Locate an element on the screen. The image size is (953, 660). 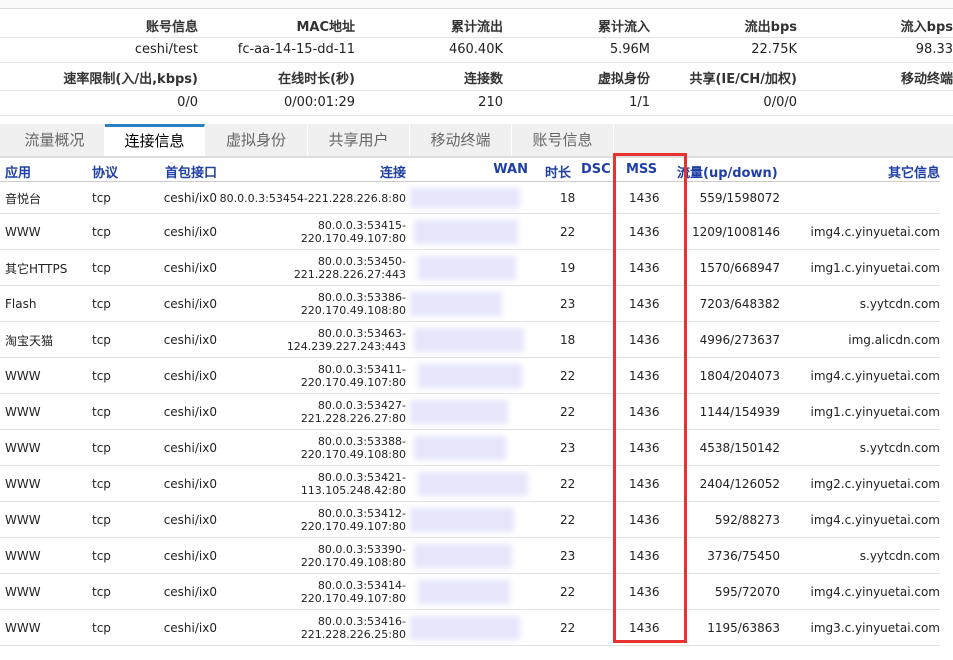
duration: 19 is located at coordinates (568, 268).